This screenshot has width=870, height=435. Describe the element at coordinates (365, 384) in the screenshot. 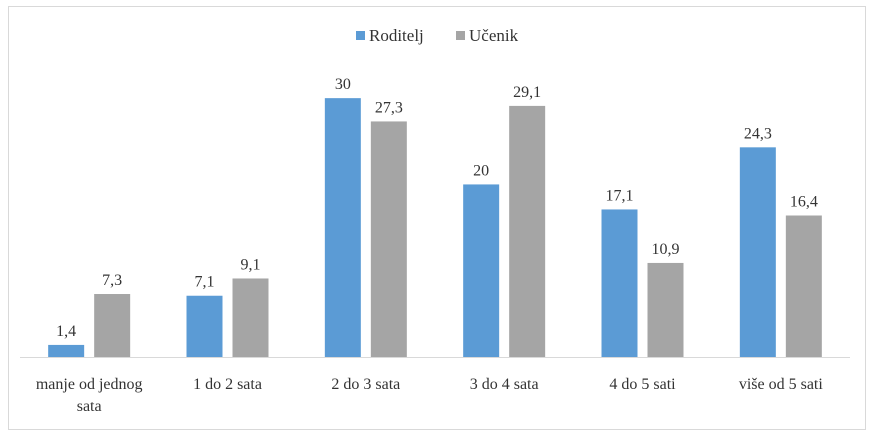

I see `category-label-2: 2 do 3 sata` at that location.